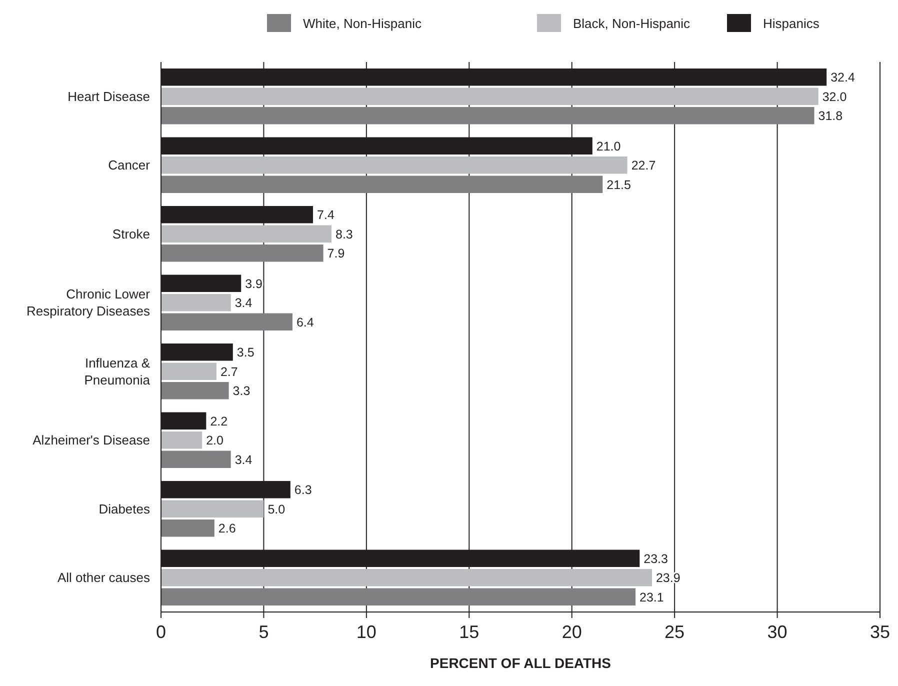  What do you see at coordinates (245, 353) in the screenshot?
I see `data-label: 3.5` at bounding box center [245, 353].